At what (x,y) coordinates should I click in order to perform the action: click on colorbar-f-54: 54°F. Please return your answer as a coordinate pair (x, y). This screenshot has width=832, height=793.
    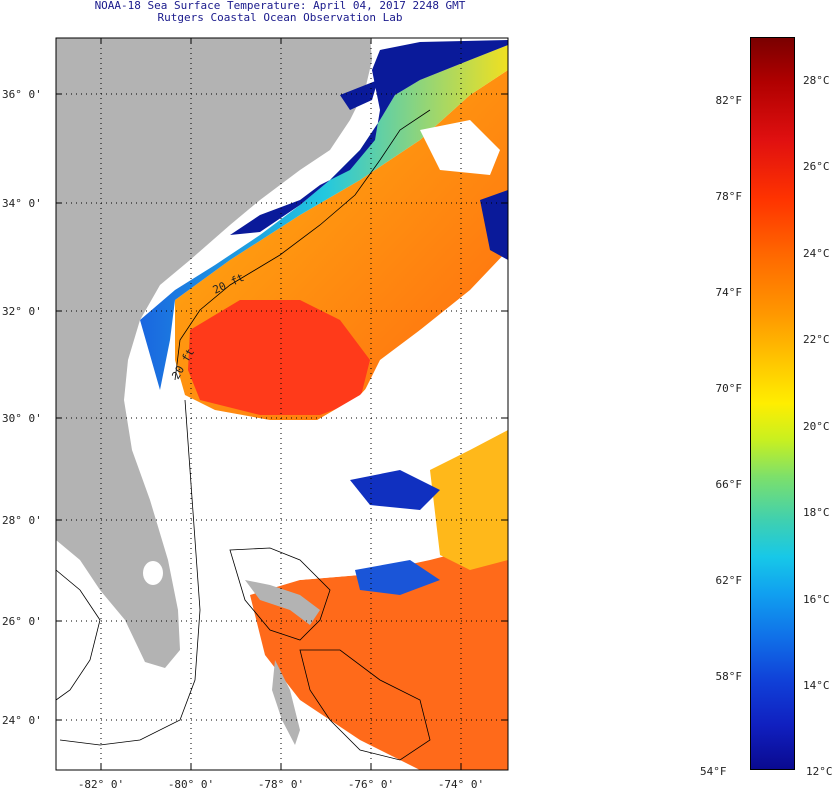
    Looking at the image, I should click on (713, 771).